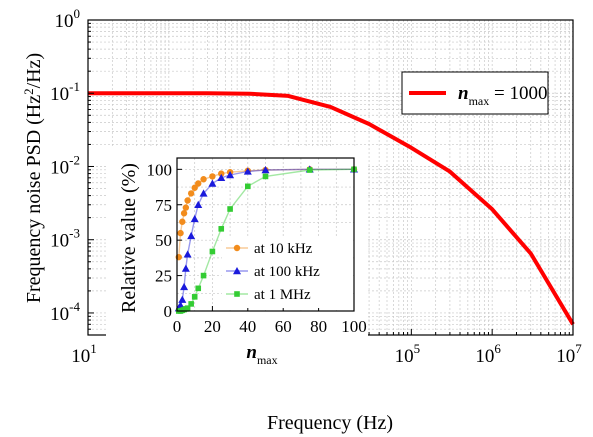 This screenshot has height=437, width=593. What do you see at coordinates (497, 348) in the screenshot?
I see `main-x-tick-exp: 6` at bounding box center [497, 348].